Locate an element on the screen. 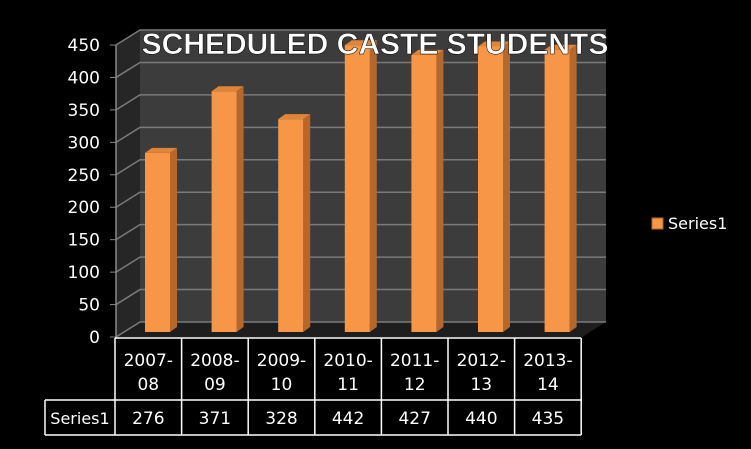 This screenshot has height=449, width=751. x-category-label: 13 is located at coordinates (481, 385).